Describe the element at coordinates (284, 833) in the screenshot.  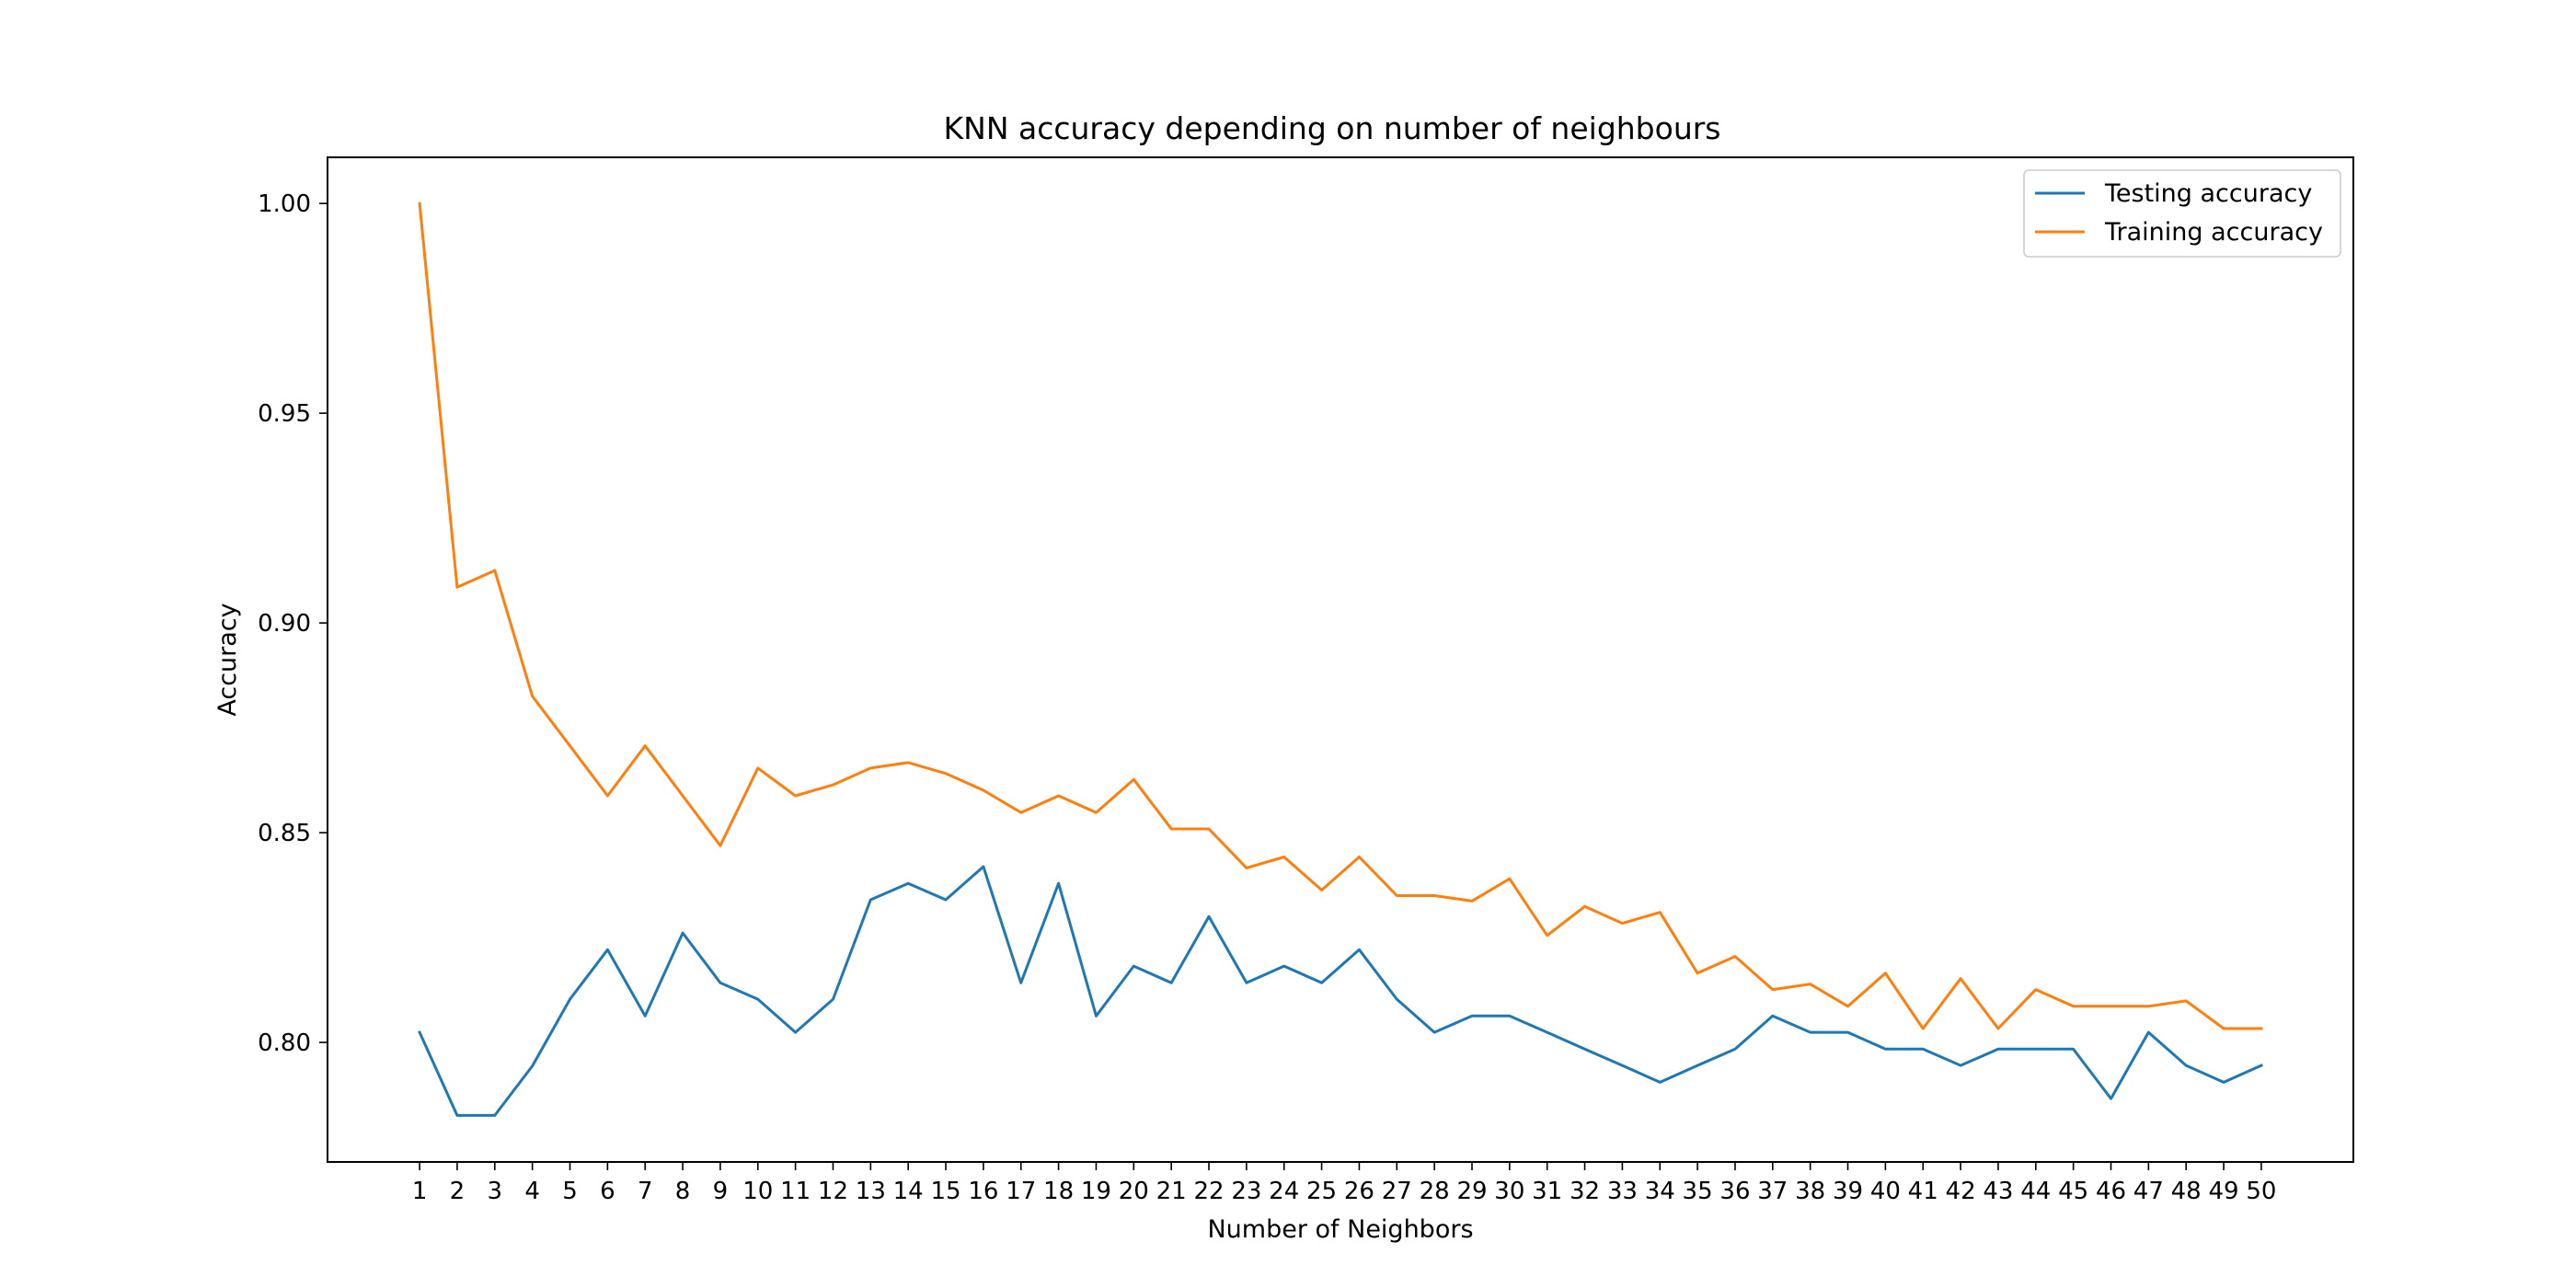
I see `y-tick-label: 0.85` at that location.